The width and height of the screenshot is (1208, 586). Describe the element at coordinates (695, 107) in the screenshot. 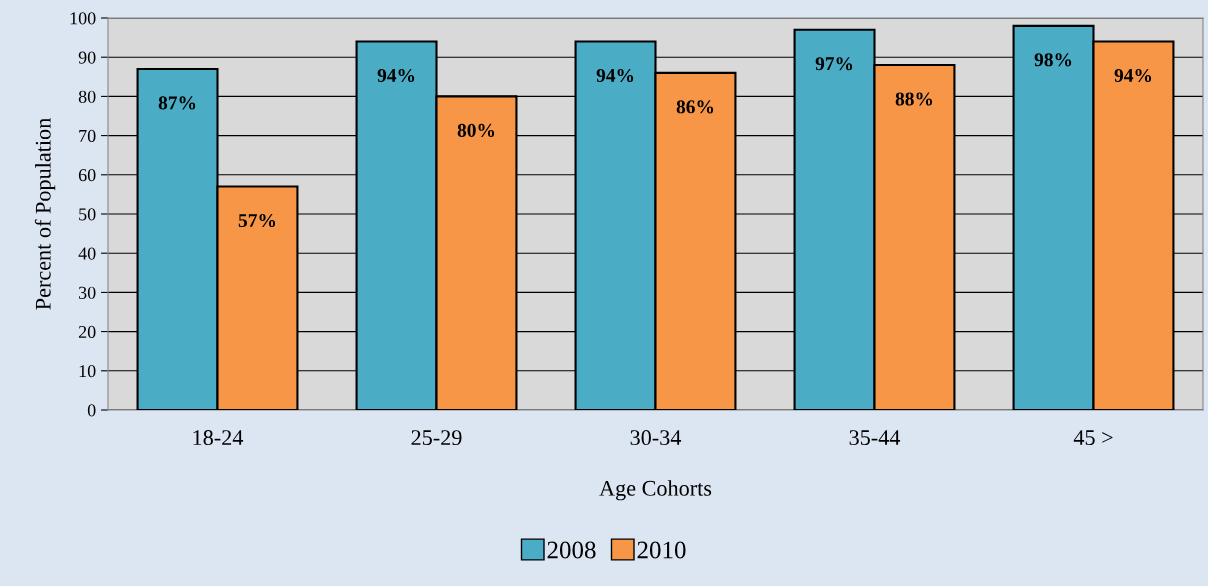

I see `data-label: 86%` at that location.